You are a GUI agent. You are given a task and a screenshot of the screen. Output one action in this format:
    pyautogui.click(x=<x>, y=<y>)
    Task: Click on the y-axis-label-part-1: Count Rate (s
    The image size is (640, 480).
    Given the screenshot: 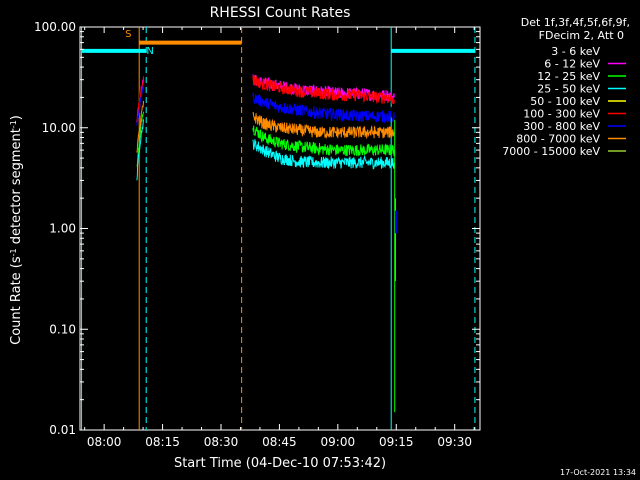 What is the action you would take?
    pyautogui.click(x=16, y=300)
    